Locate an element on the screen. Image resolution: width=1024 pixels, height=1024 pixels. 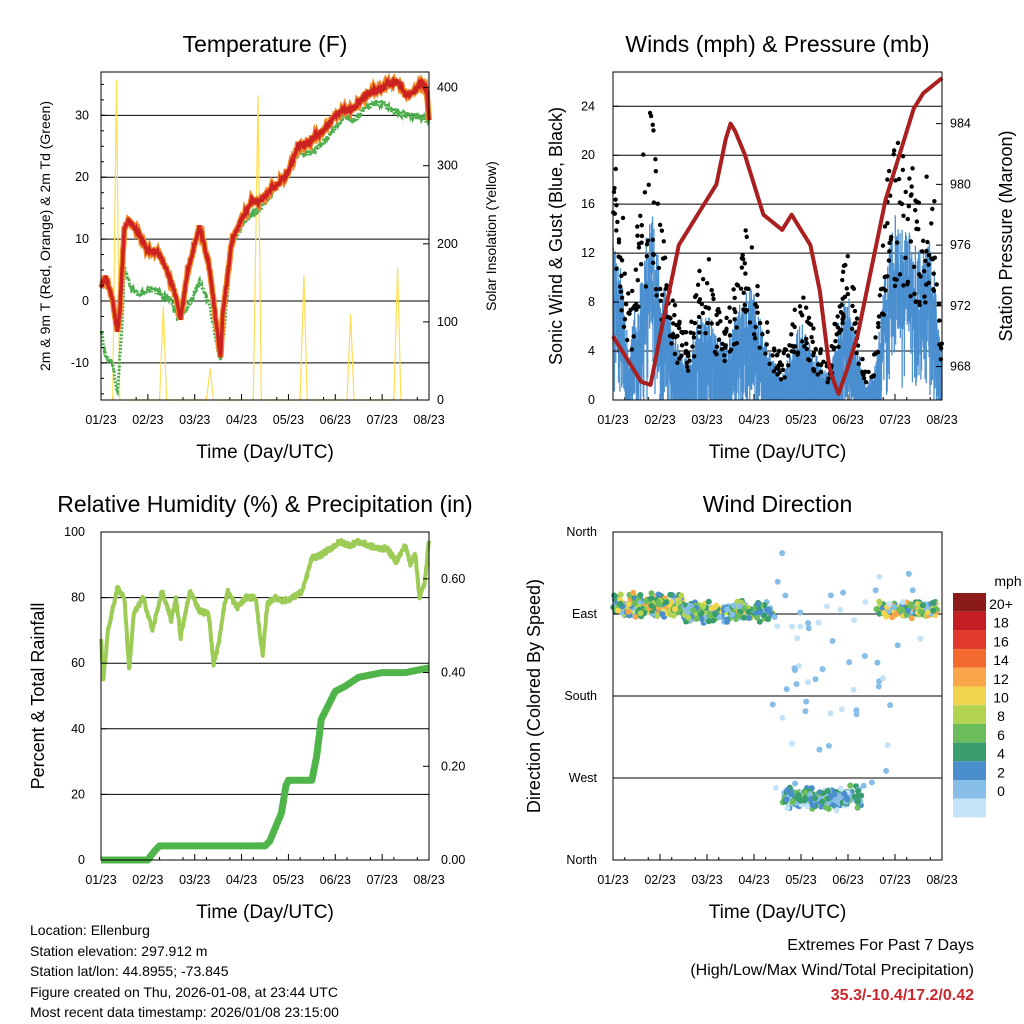
temp-ytick-label: 20 is located at coordinates (82, 177).